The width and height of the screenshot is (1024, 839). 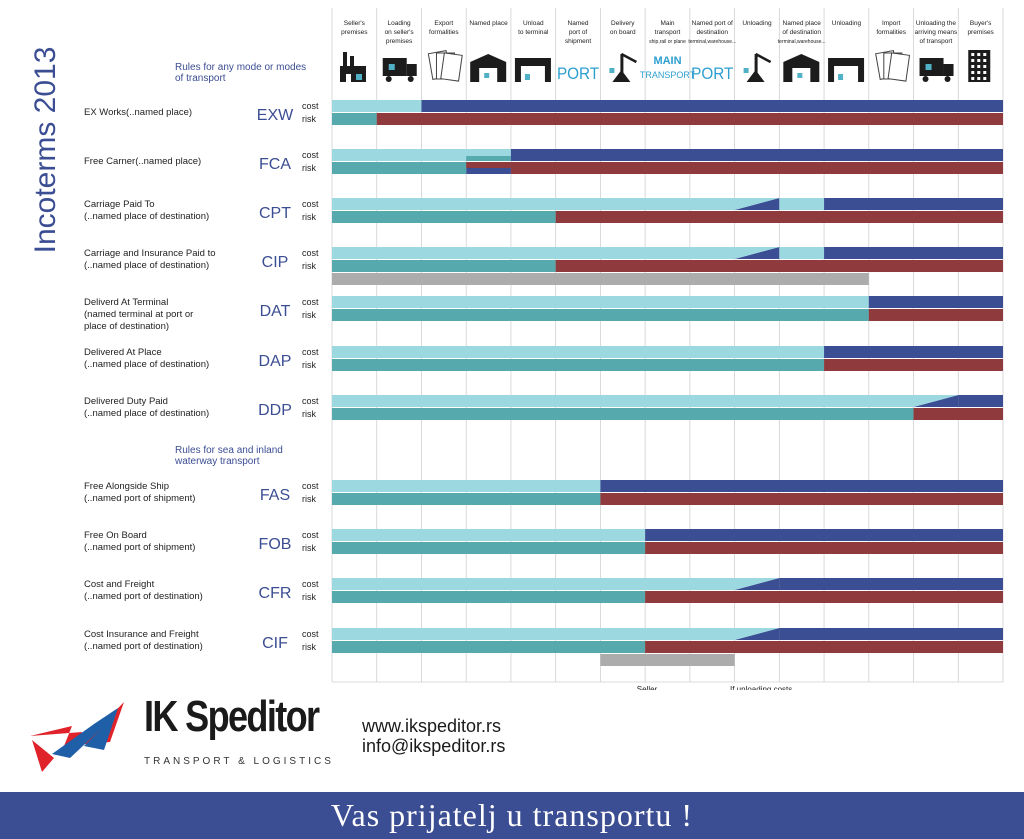 I want to click on rule-name: Cost Insurance and Freight, so click(x=141, y=634).